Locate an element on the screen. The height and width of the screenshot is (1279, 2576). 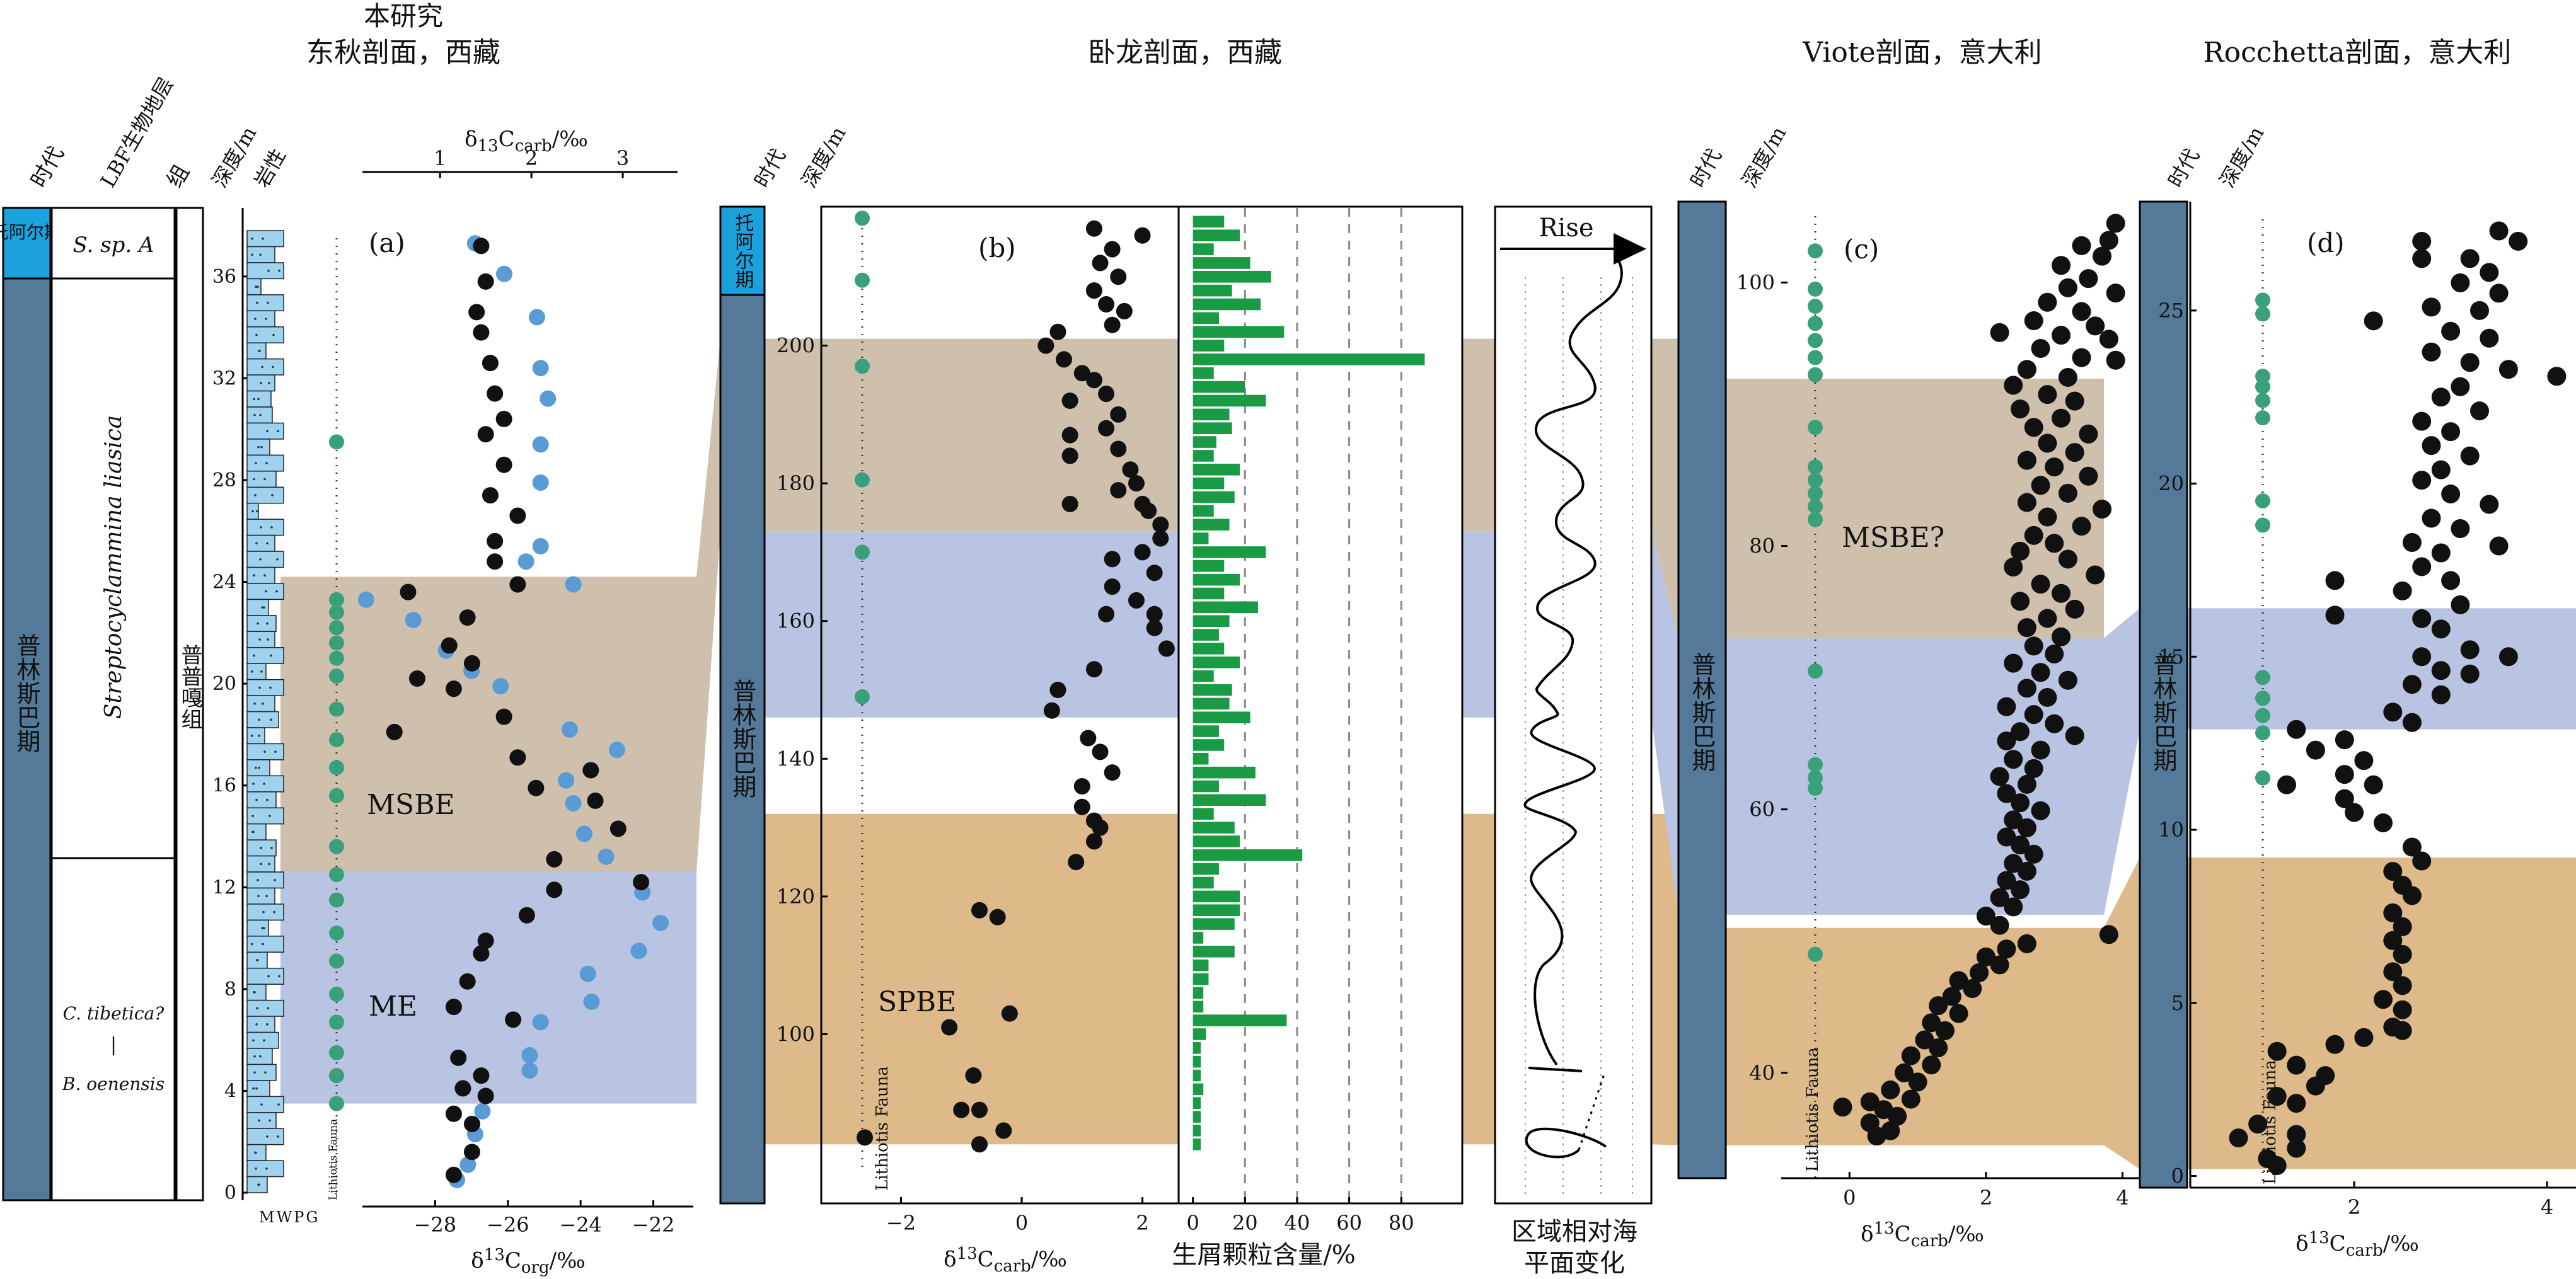
lbf-s-sp-a: S. sp. A is located at coordinates (113, 245).